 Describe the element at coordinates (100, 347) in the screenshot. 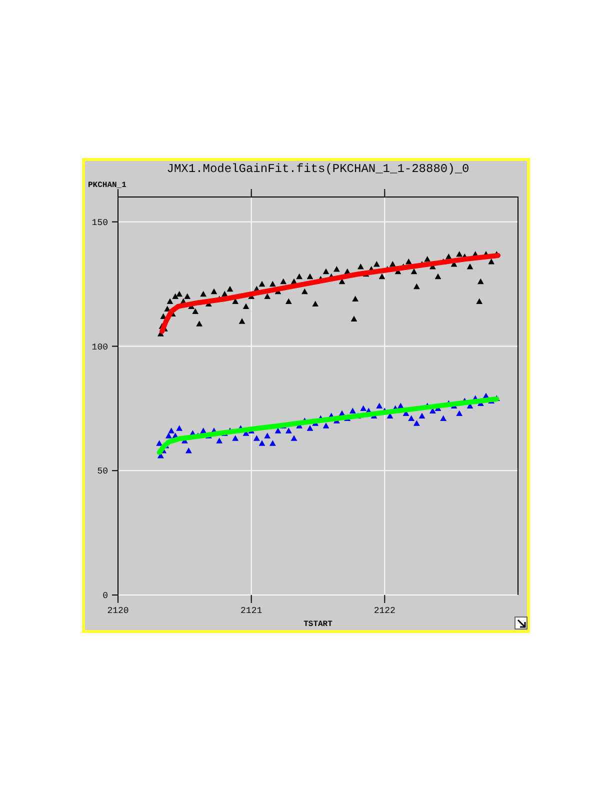

I see `y-tick-label: 100` at that location.